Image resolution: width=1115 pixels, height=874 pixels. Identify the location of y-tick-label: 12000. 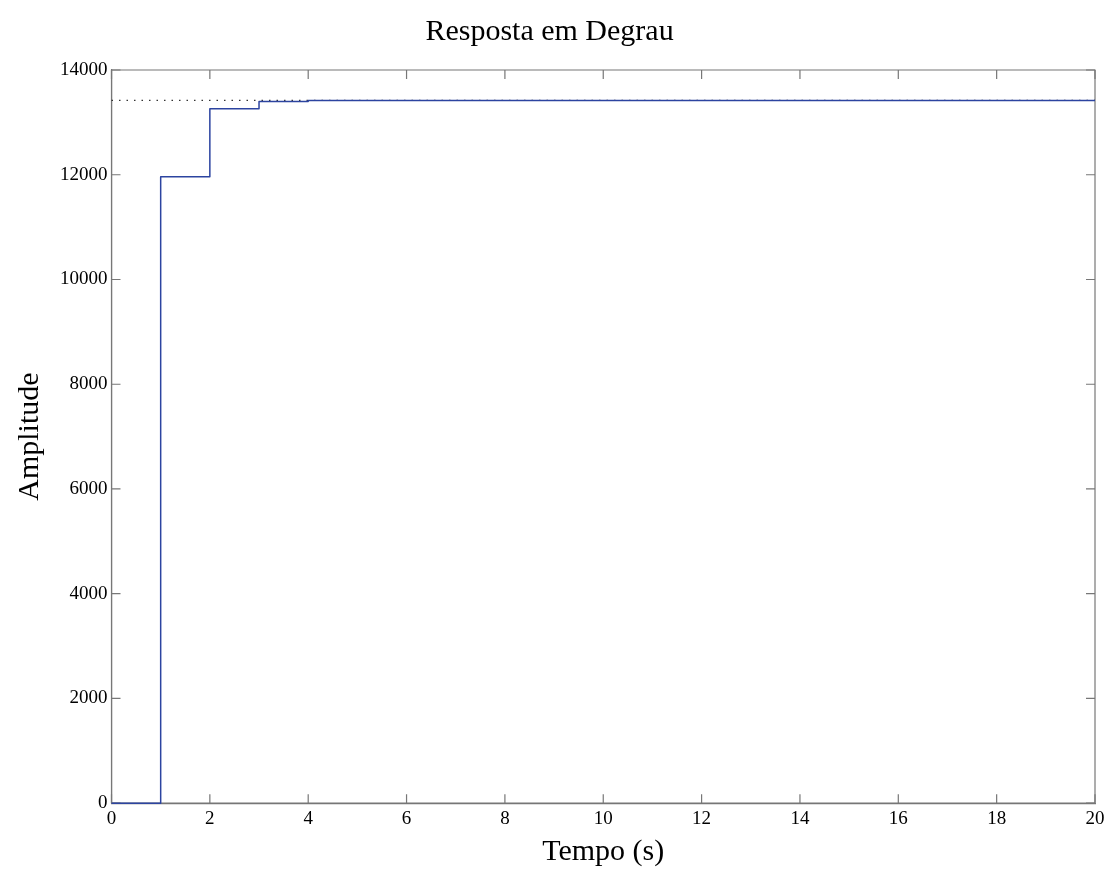
(84, 173).